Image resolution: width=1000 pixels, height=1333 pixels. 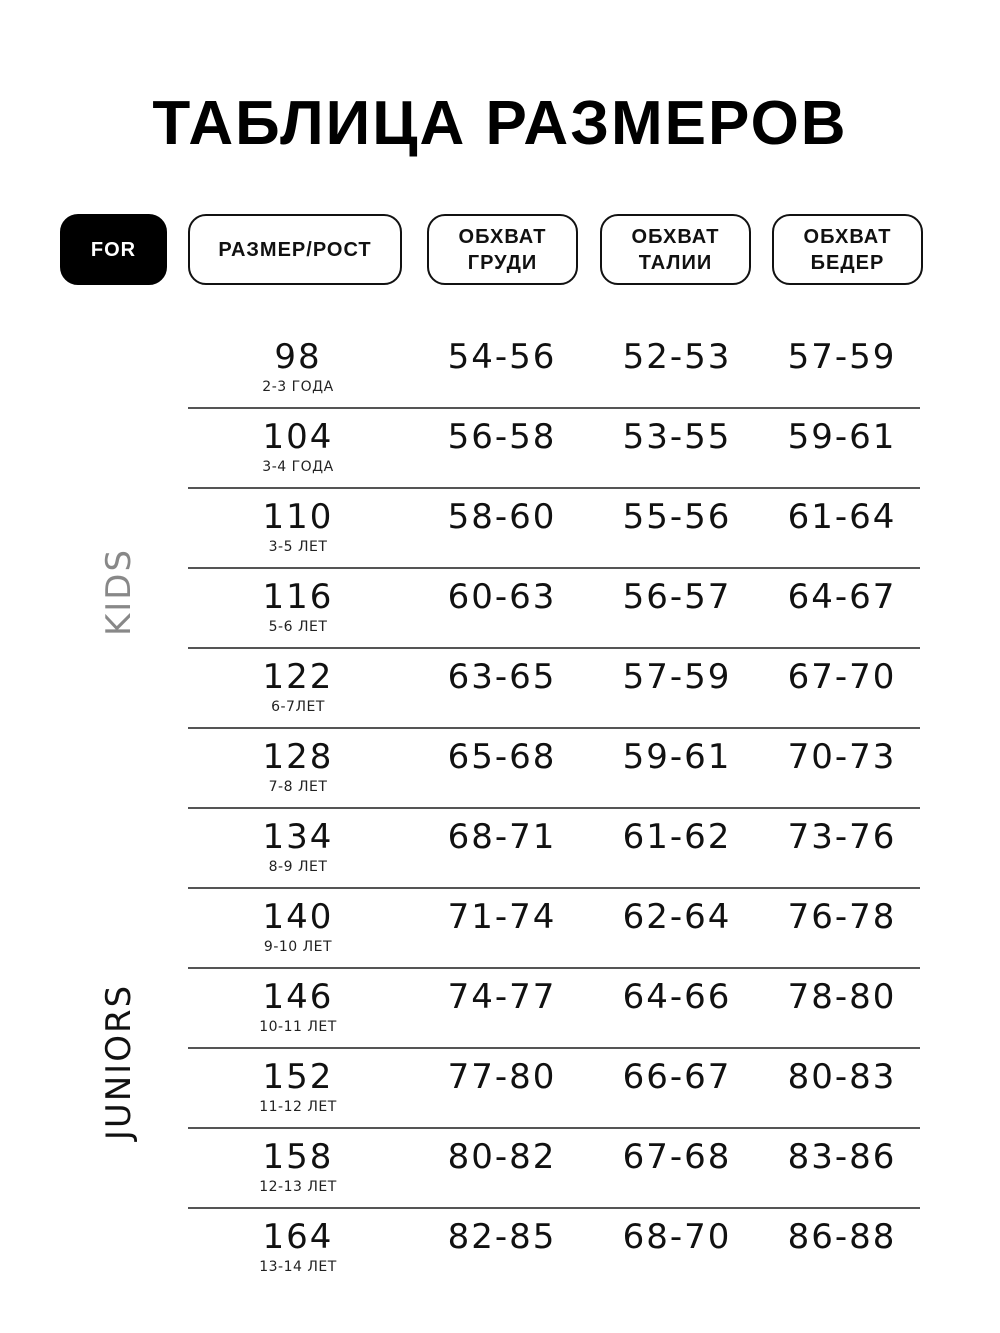 What do you see at coordinates (842, 437) in the screenshot?
I see `hips-value: 59-61` at bounding box center [842, 437].